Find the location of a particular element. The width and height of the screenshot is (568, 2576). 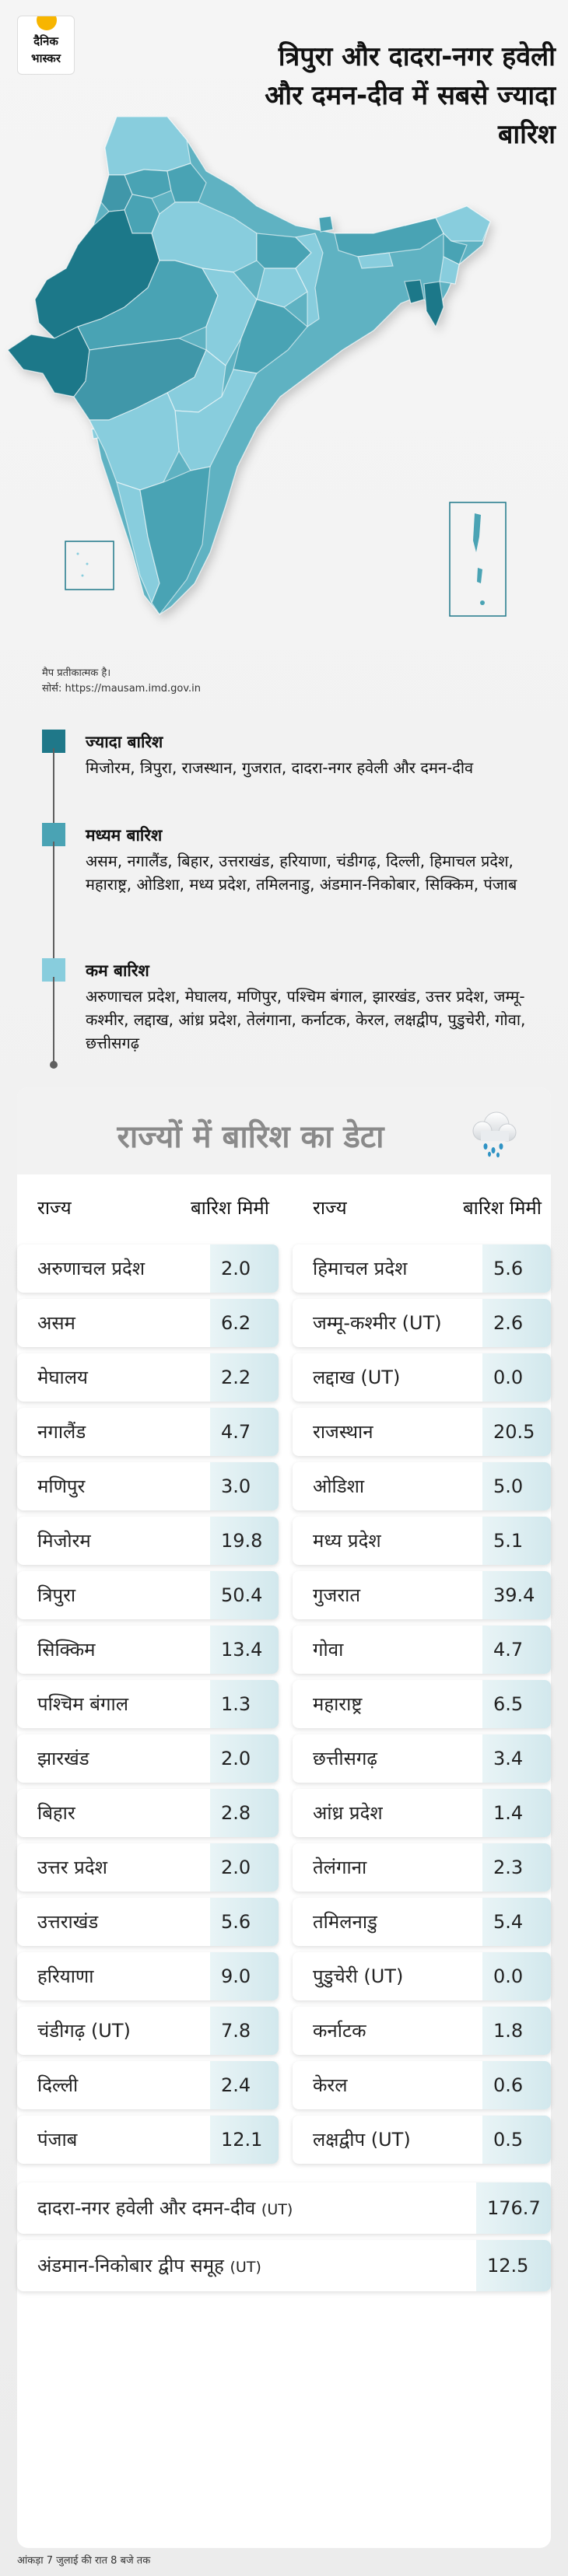

table-row: आंध्र प्रदेश 1.4 is located at coordinates (422, 1813).